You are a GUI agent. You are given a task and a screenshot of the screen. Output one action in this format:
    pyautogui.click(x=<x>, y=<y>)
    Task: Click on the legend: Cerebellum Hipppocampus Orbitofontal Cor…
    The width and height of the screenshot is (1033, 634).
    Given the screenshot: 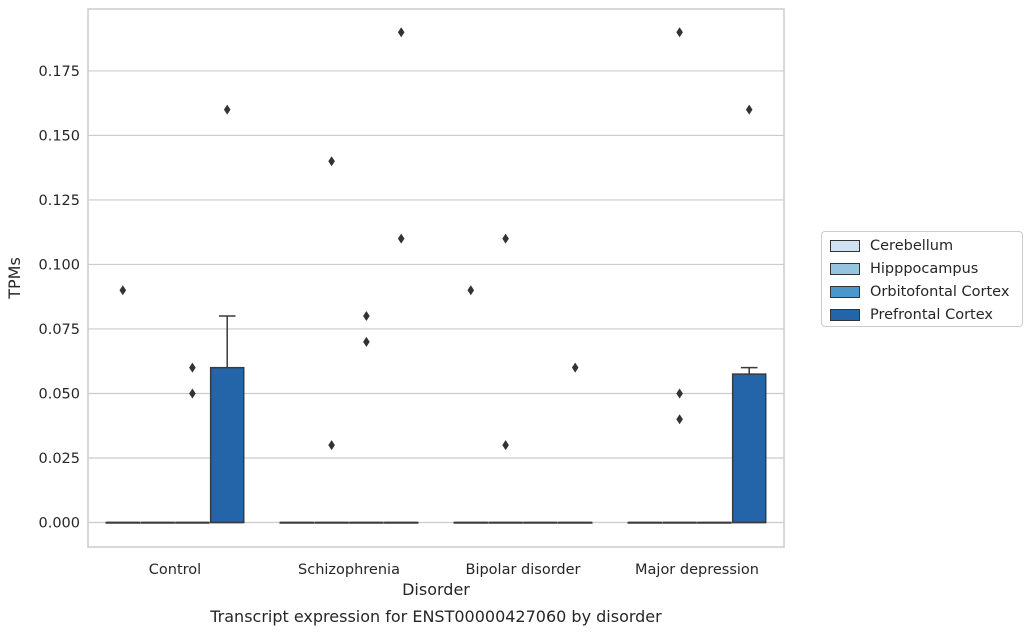 What is the action you would take?
    pyautogui.click(x=922, y=279)
    